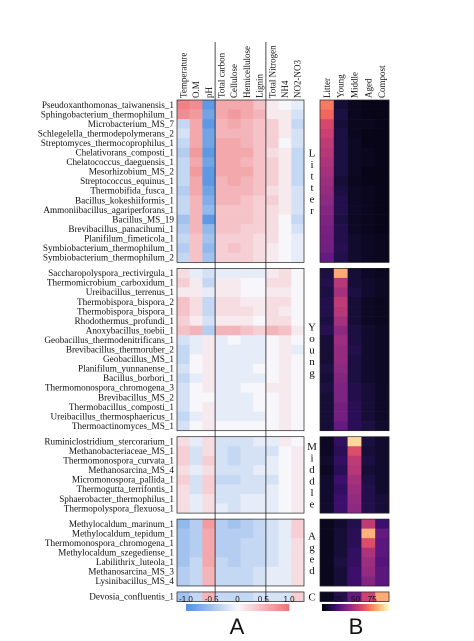 This screenshot has height=641, width=474. What do you see at coordinates (285, 89) in the screenshot?
I see `column-header-a: NH4` at bounding box center [285, 89].